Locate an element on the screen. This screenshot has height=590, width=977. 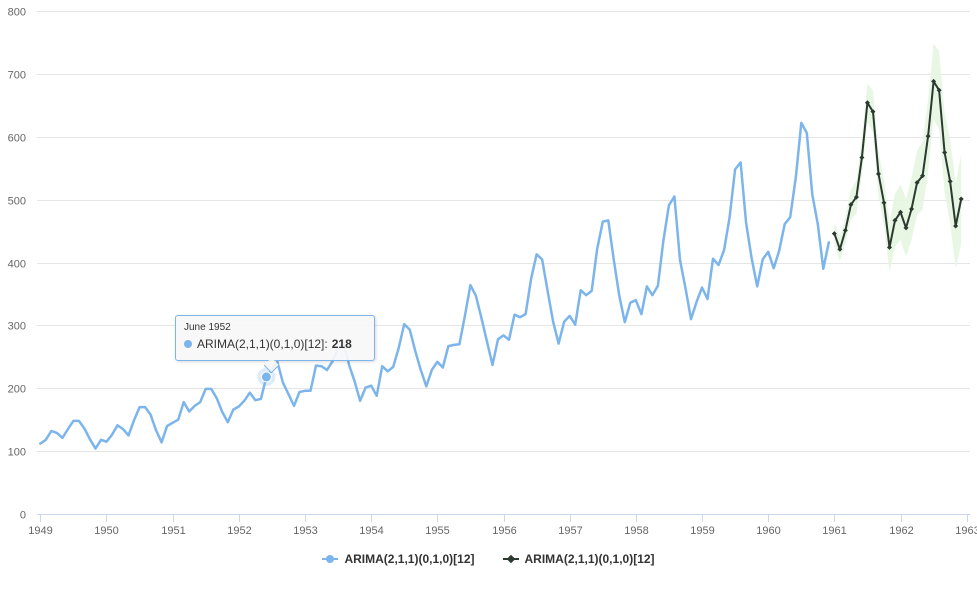
y-tick-label: 300 is located at coordinates (17, 327).